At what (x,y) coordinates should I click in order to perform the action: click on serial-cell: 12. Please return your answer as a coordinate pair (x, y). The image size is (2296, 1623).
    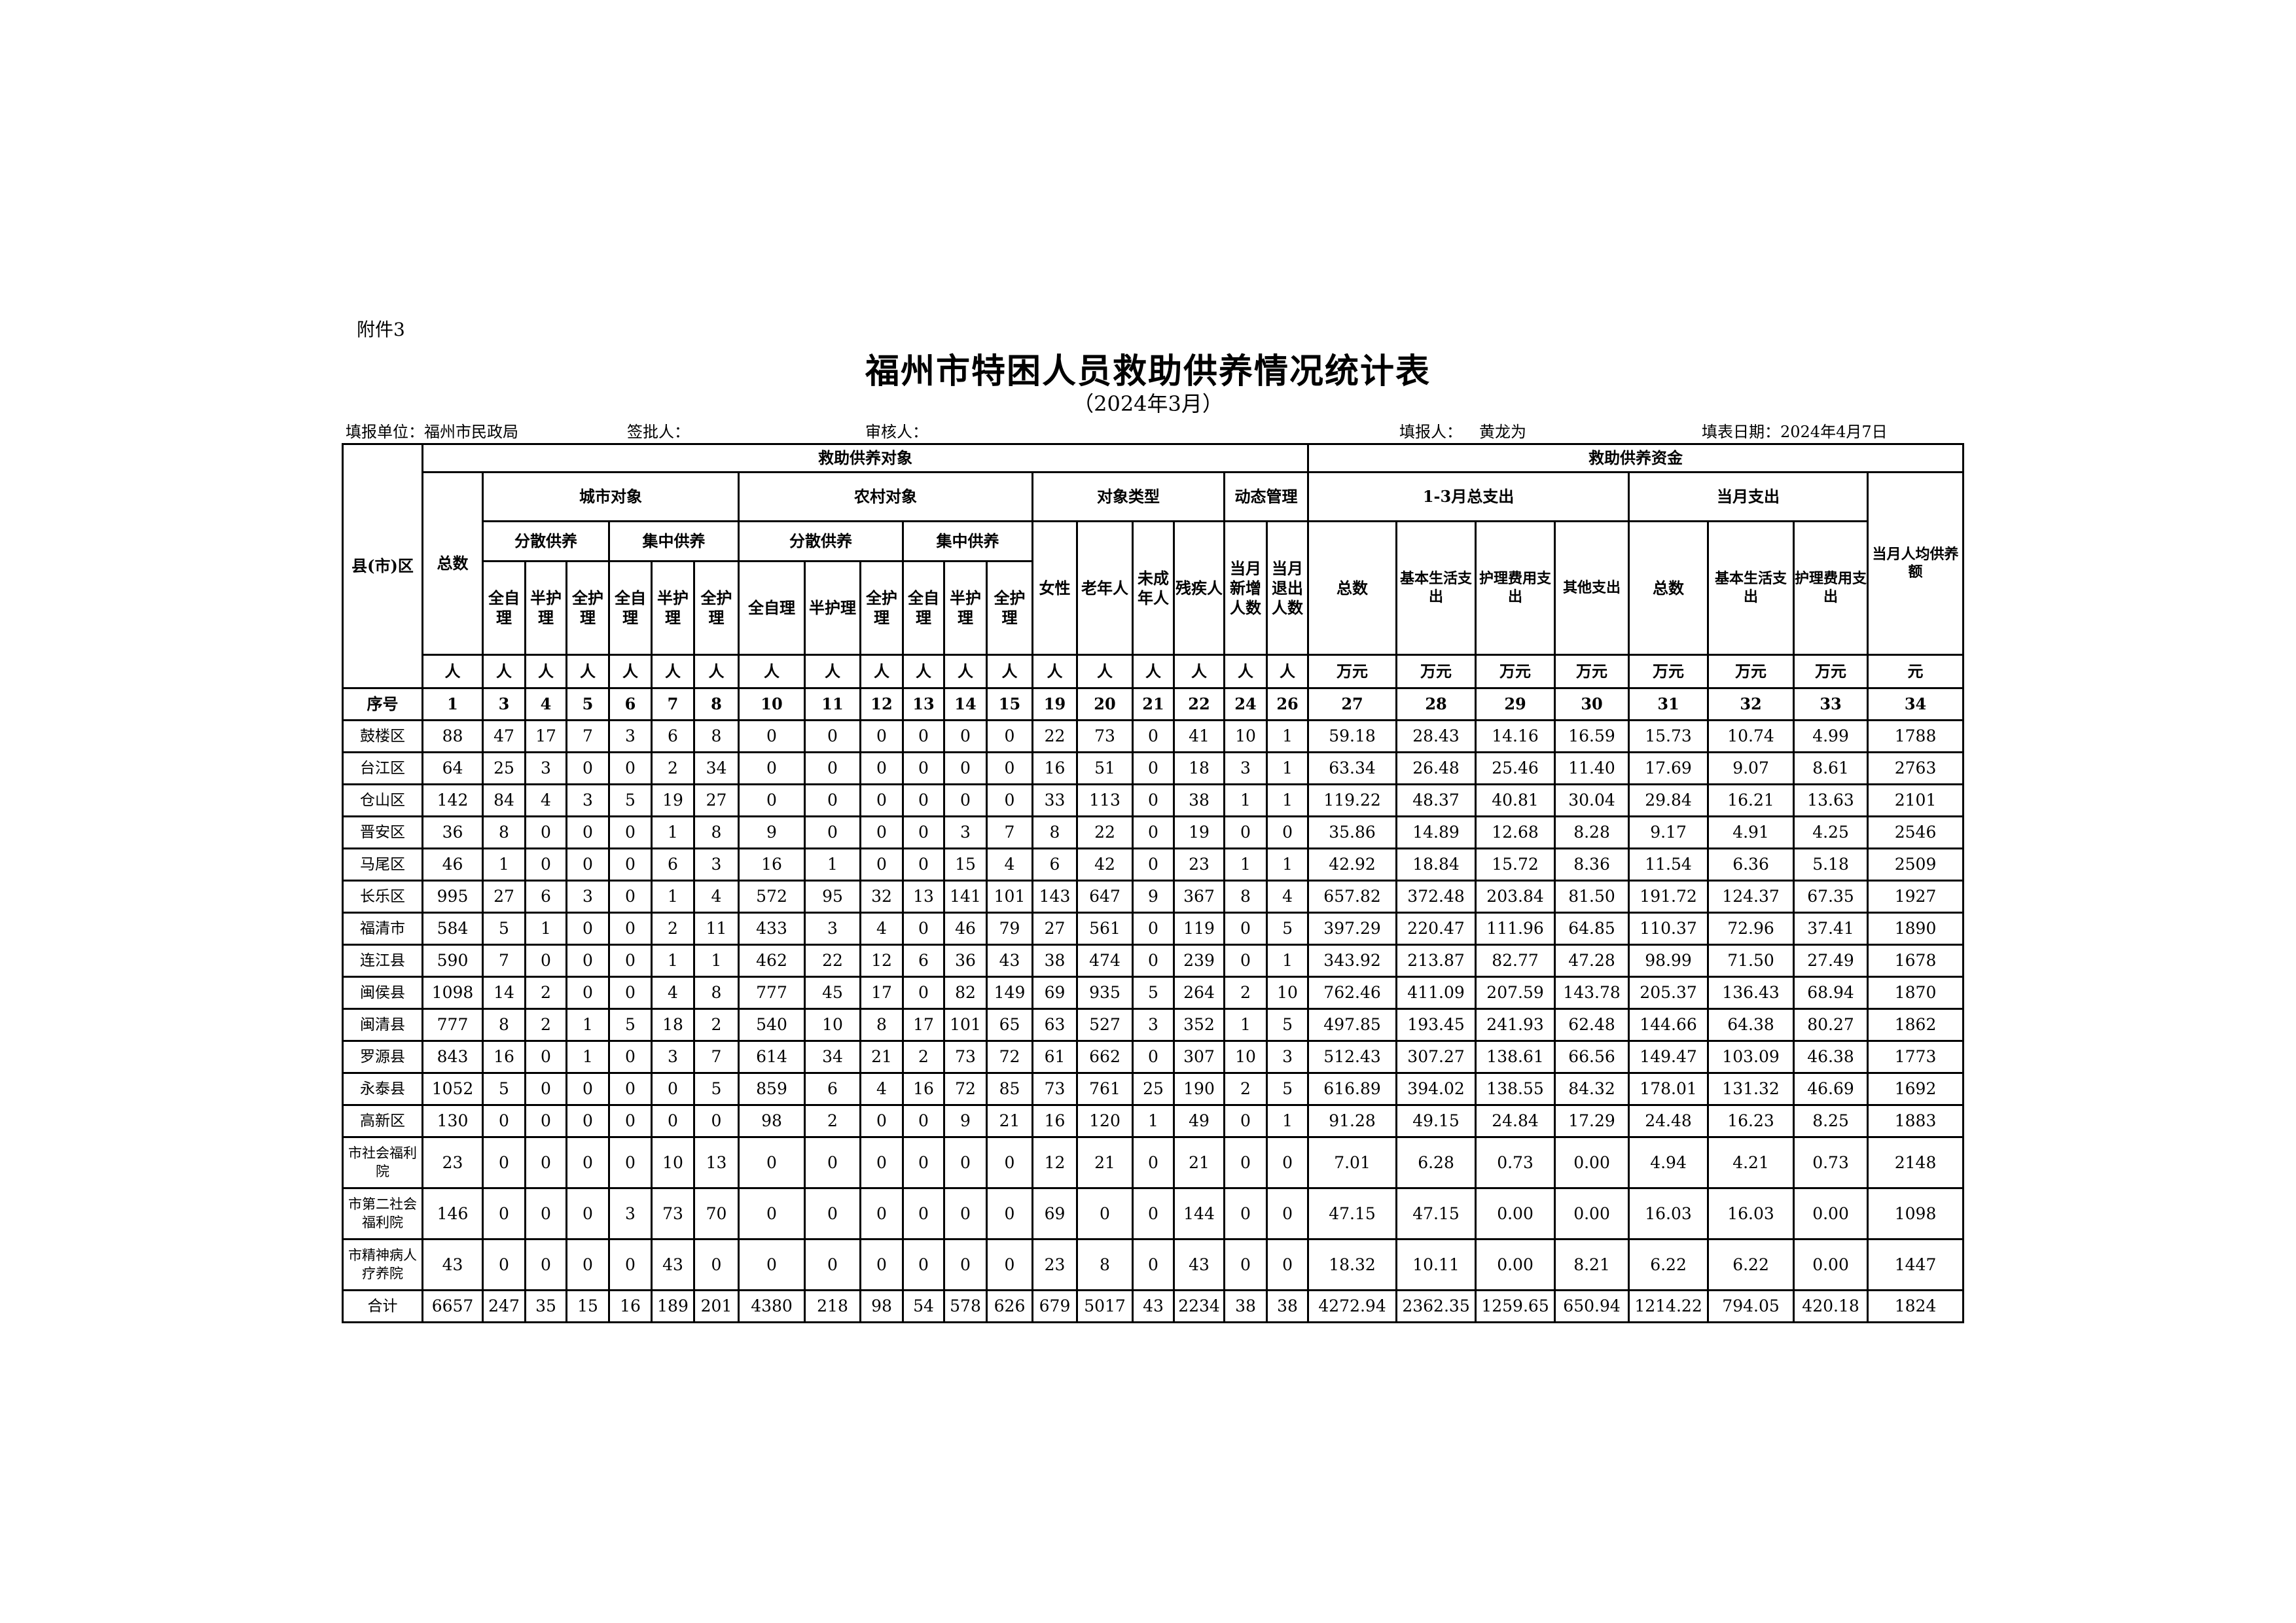
    Looking at the image, I should click on (882, 704).